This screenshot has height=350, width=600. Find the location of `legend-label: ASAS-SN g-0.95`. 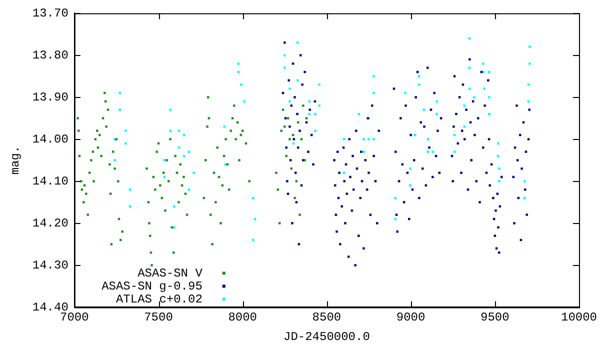

legend-label: ASAS-SN g-0.95 is located at coordinates (152, 286).